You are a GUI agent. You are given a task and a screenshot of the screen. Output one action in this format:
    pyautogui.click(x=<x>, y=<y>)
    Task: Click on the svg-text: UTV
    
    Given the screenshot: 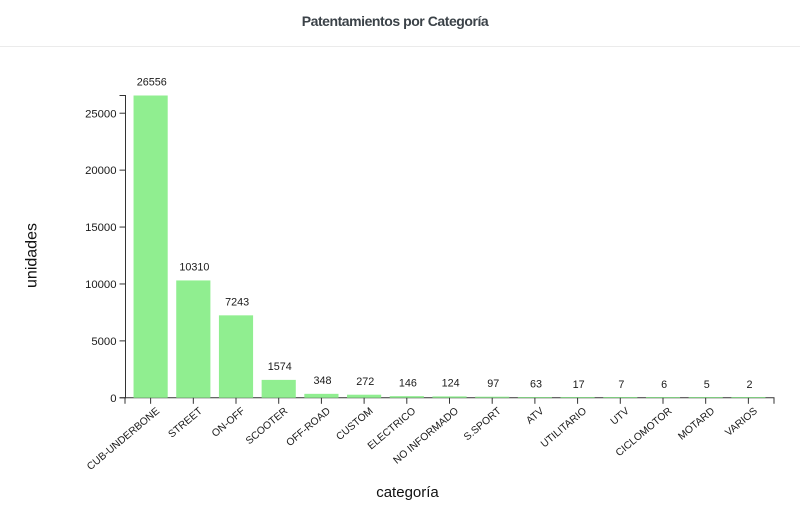 What is the action you would take?
    pyautogui.click(x=620, y=417)
    